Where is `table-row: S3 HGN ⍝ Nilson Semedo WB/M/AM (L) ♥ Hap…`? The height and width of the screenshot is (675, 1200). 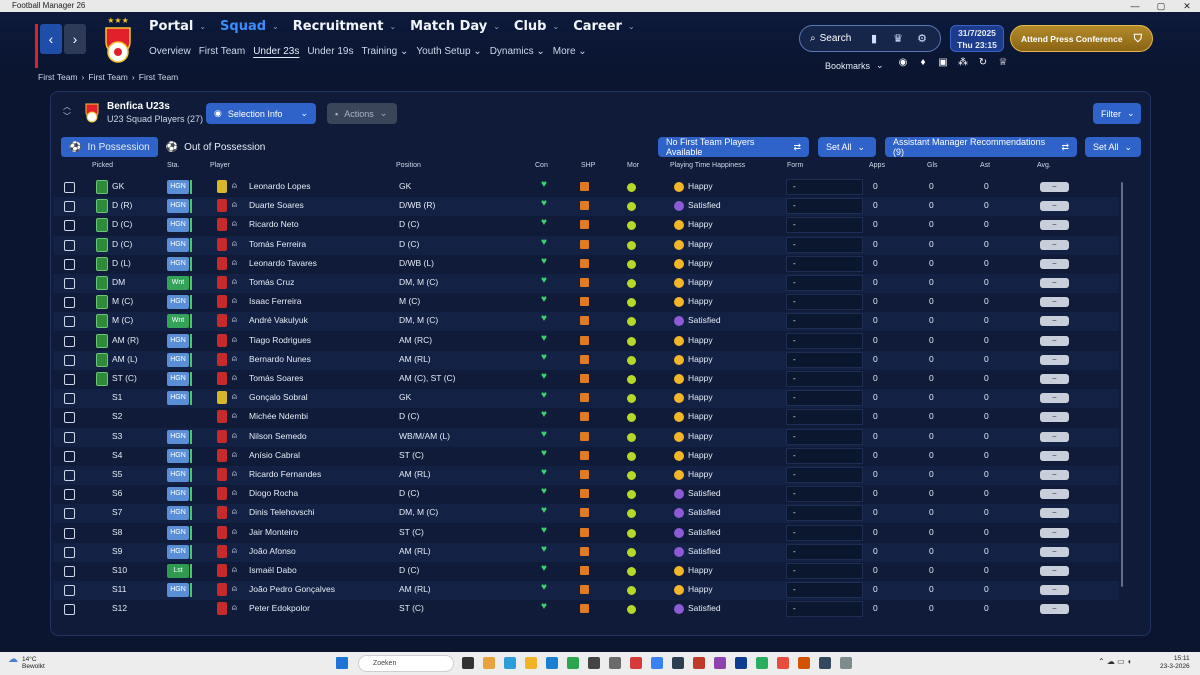 table-row: S3 HGN ⍝ Nilson Semedo WB/M/AM (L) ♥ Hap… is located at coordinates (586, 437).